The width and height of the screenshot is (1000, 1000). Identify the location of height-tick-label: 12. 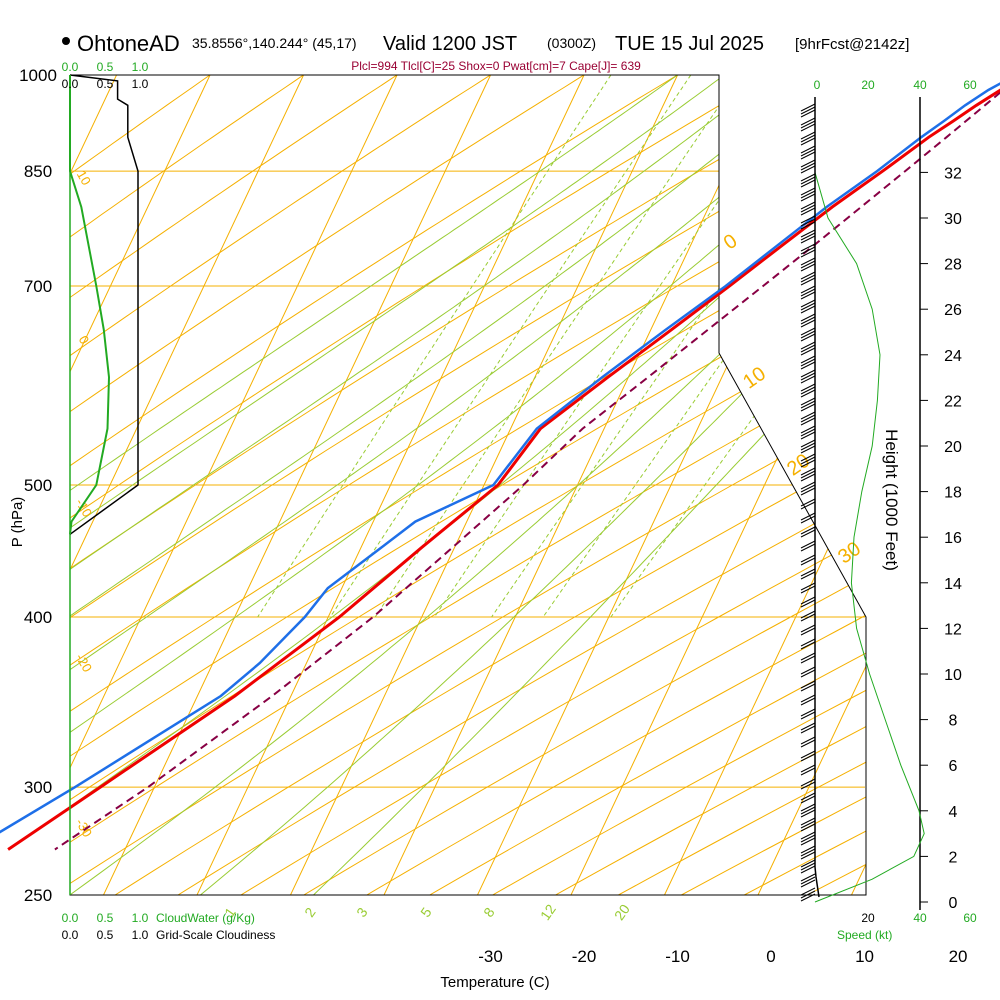
(953, 629).